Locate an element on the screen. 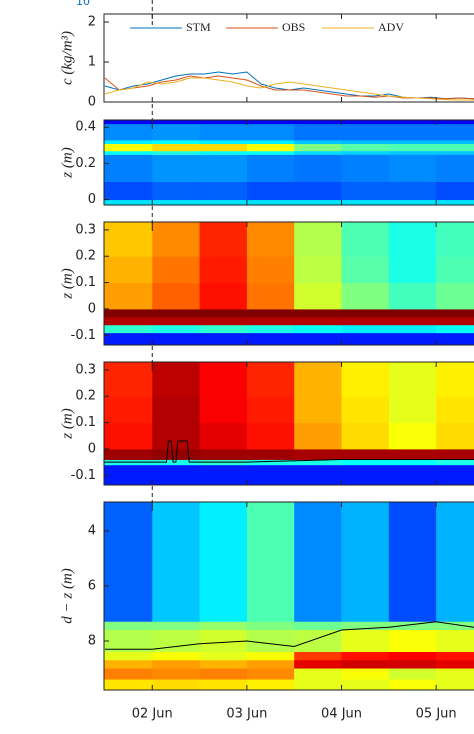 The height and width of the screenshot is (734, 474). y-axis-label: c (kg/m³) is located at coordinates (67, 58).